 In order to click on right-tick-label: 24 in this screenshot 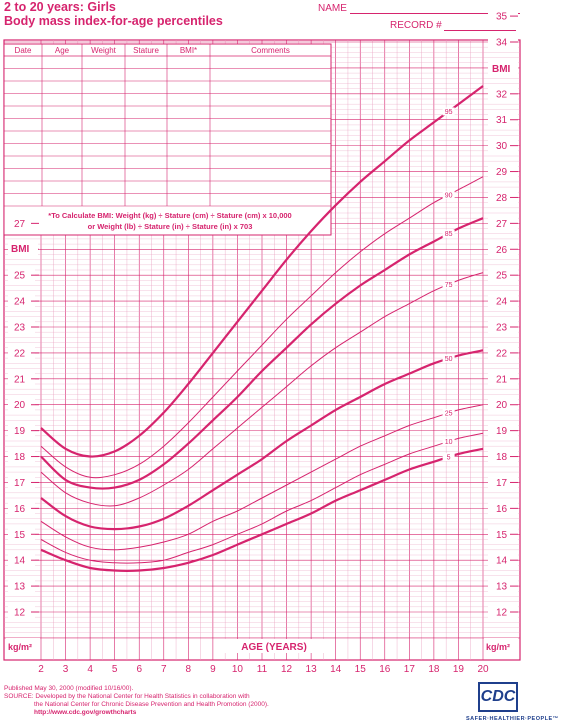, I will do `click(502, 302)`.